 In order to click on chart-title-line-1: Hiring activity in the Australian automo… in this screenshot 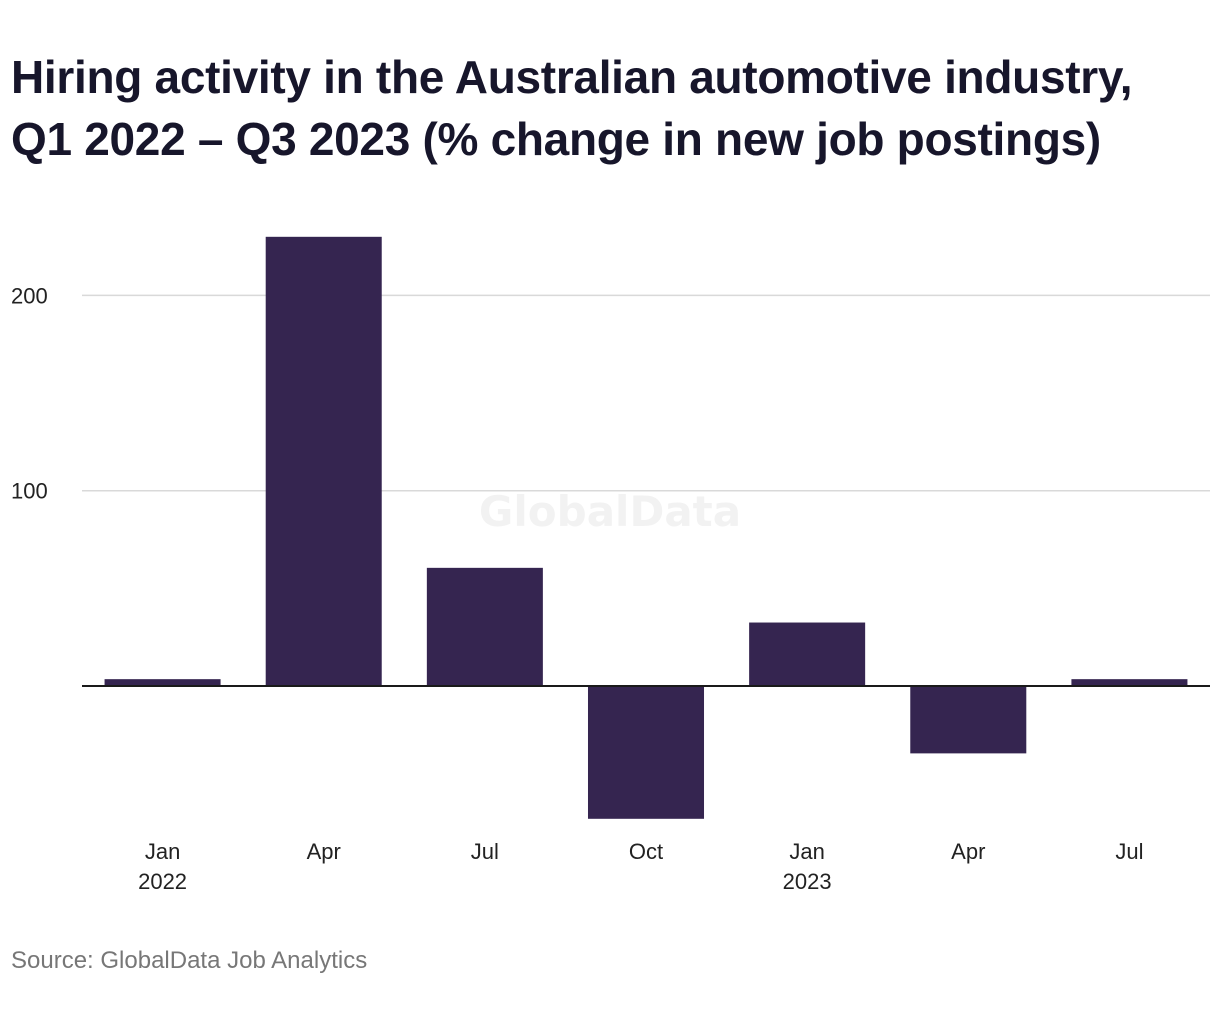, I will do `click(572, 77)`.